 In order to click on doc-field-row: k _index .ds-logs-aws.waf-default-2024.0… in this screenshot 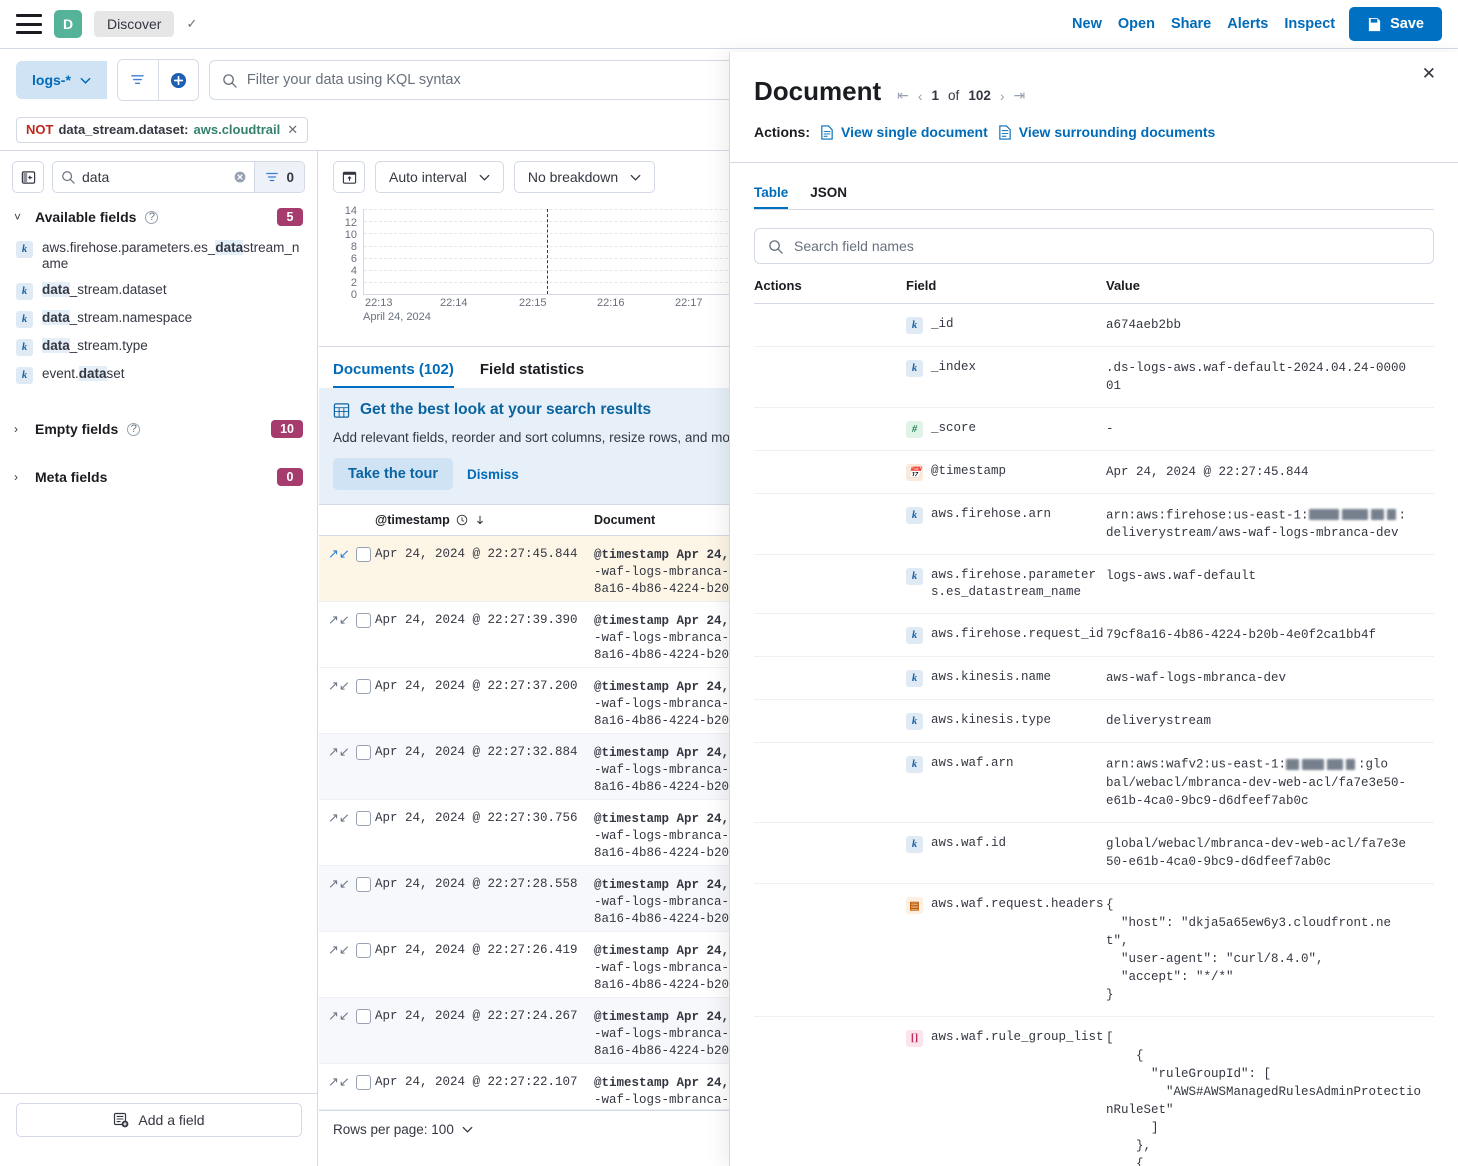, I will do `click(1094, 377)`.